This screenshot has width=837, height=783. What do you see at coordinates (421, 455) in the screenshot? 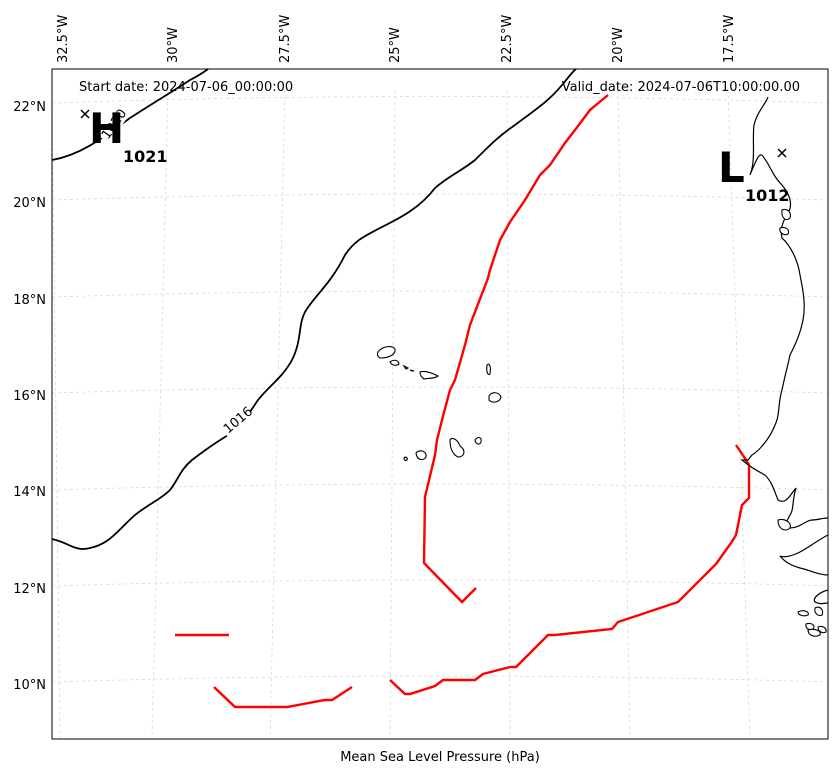
I see `island-fogo` at bounding box center [421, 455].